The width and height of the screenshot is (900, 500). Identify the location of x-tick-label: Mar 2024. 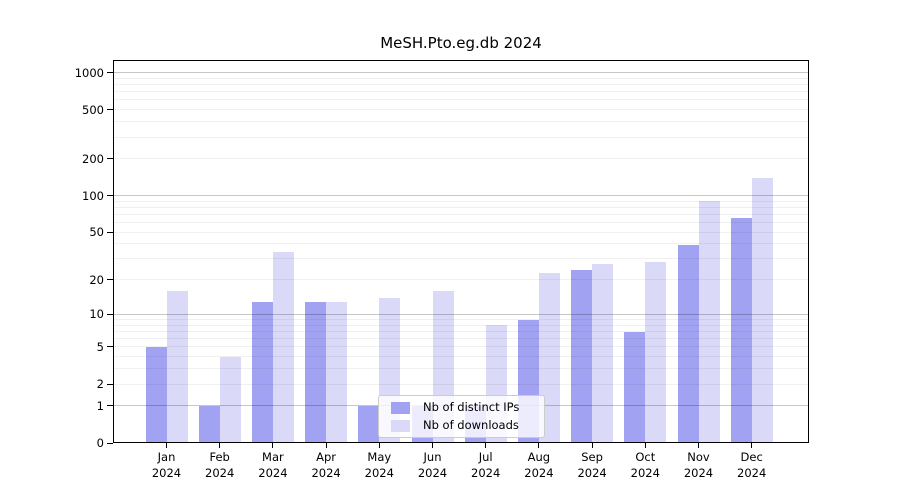
(273, 465).